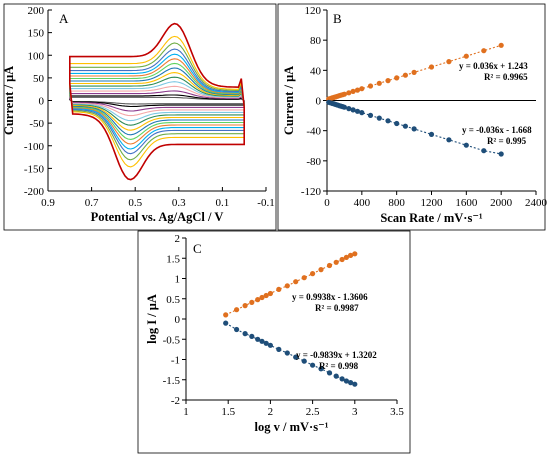  Describe the element at coordinates (507, 141) in the screenshot. I see `b-r-squared: R² = 0.995` at that location.